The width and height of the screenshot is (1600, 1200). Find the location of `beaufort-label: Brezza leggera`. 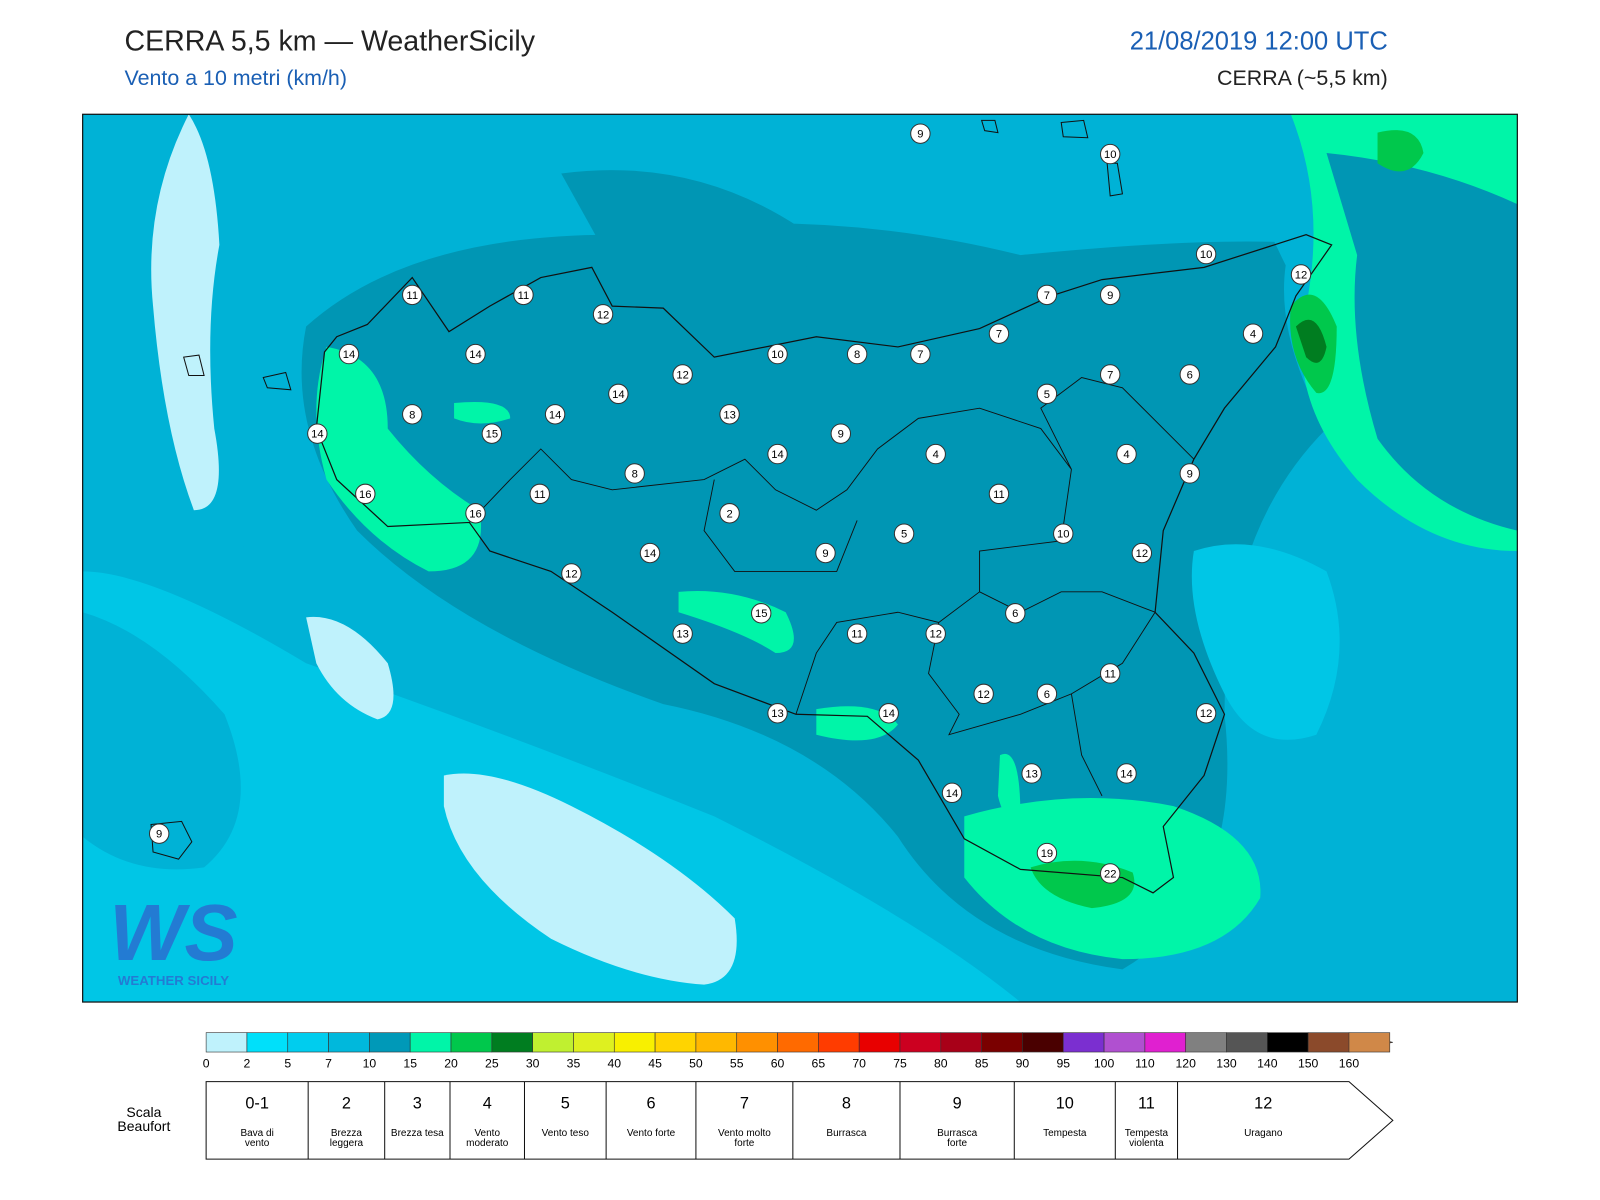

beaufort-label: Brezza leggera is located at coordinates (346, 1138).